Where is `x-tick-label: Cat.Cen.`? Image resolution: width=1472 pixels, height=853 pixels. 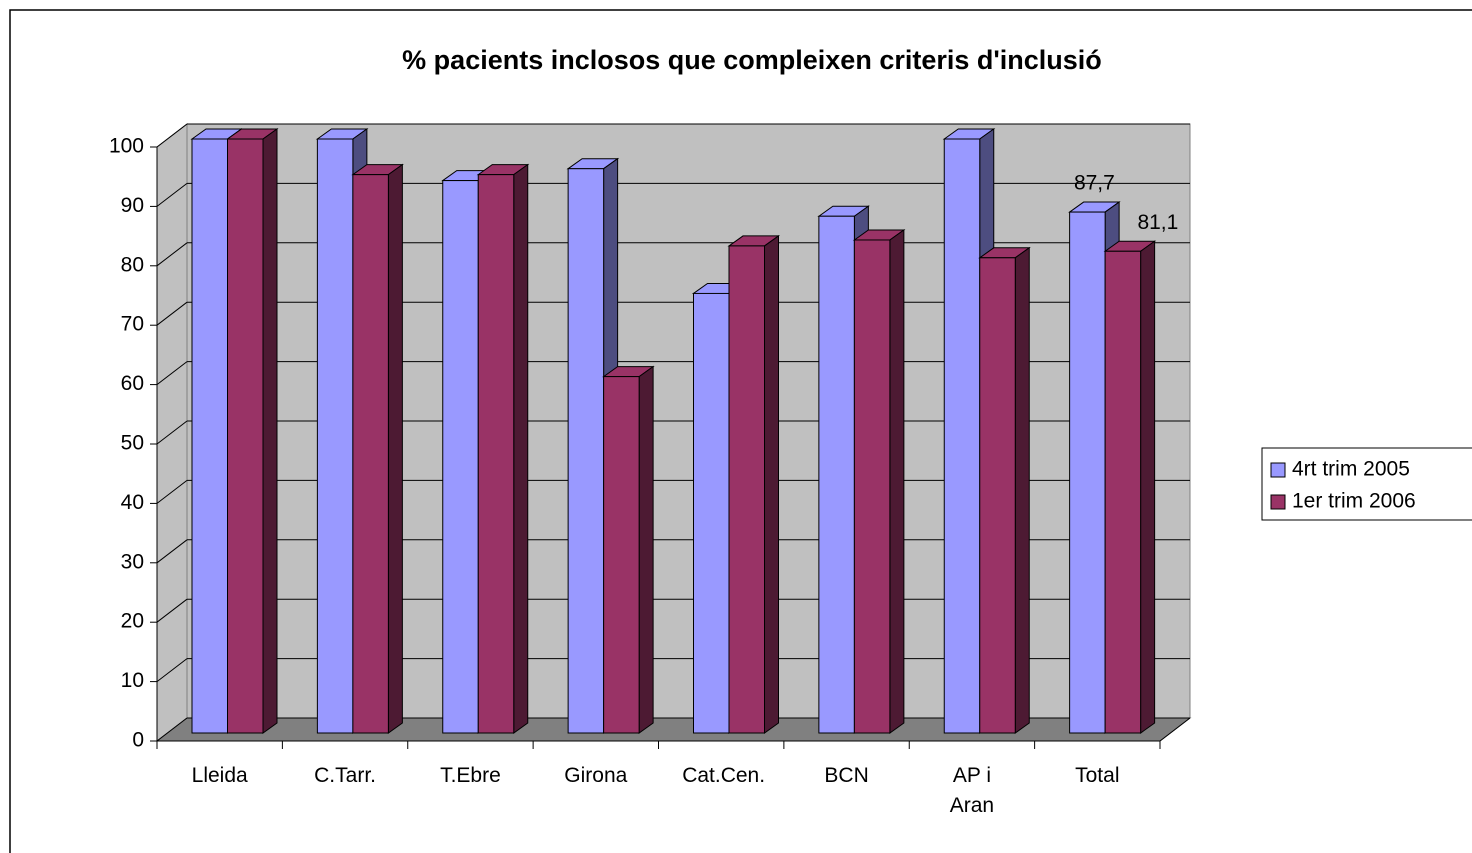
x-tick-label: Cat.Cen. is located at coordinates (724, 775).